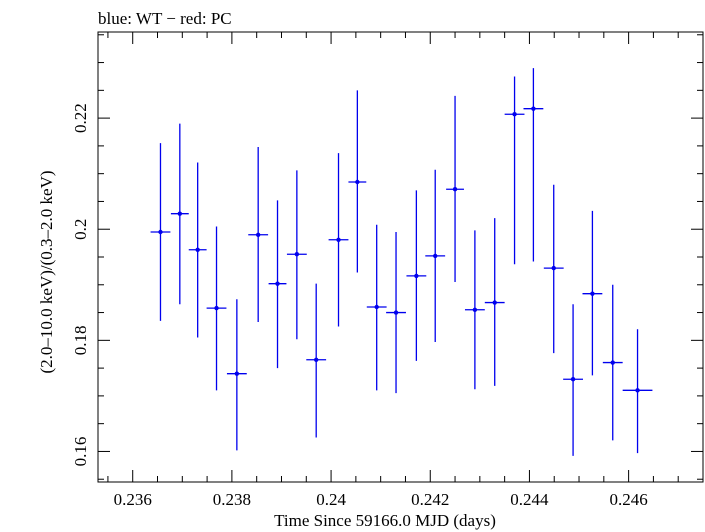 The width and height of the screenshot is (705, 532). I want to click on x-axis-label: Time Since 59166.0 MJD (days), so click(385, 520).